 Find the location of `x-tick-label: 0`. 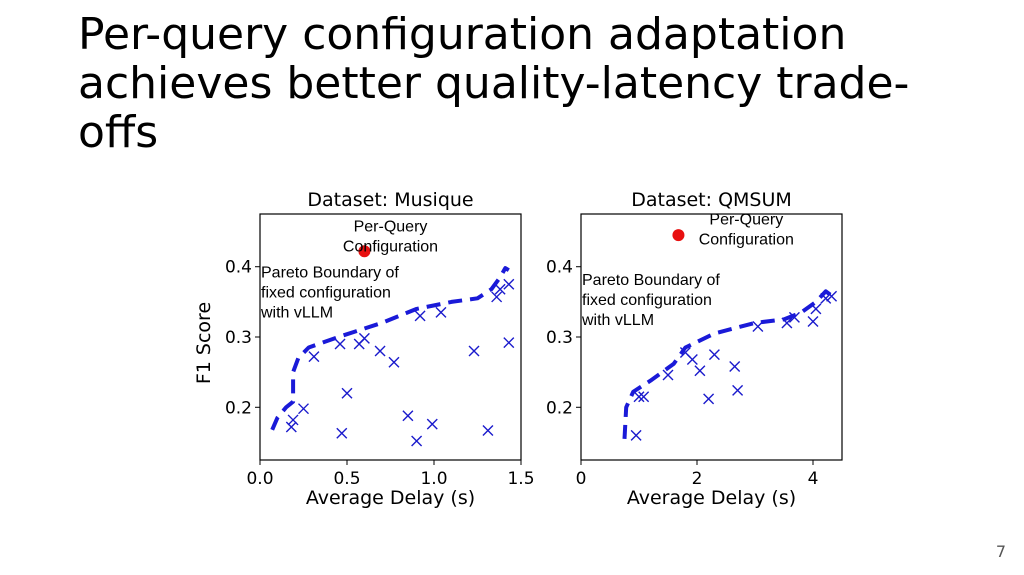

x-tick-label: 0 is located at coordinates (581, 479).